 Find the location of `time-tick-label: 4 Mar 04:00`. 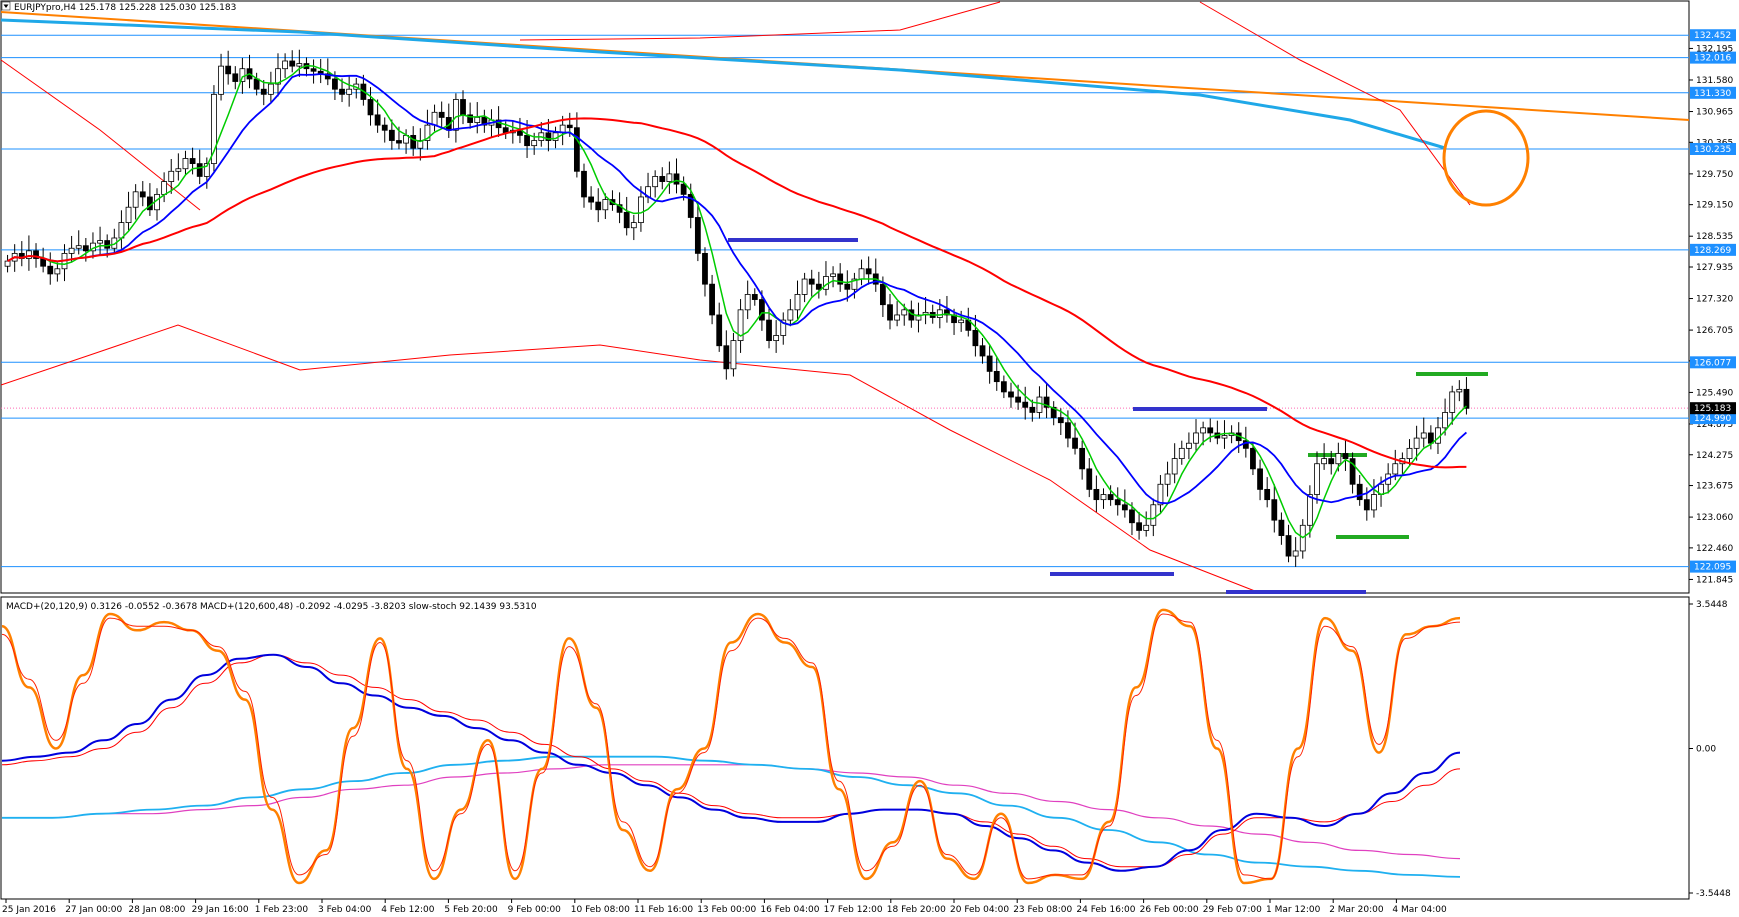

time-tick-label: 4 Mar 04:00 is located at coordinates (1419, 910).